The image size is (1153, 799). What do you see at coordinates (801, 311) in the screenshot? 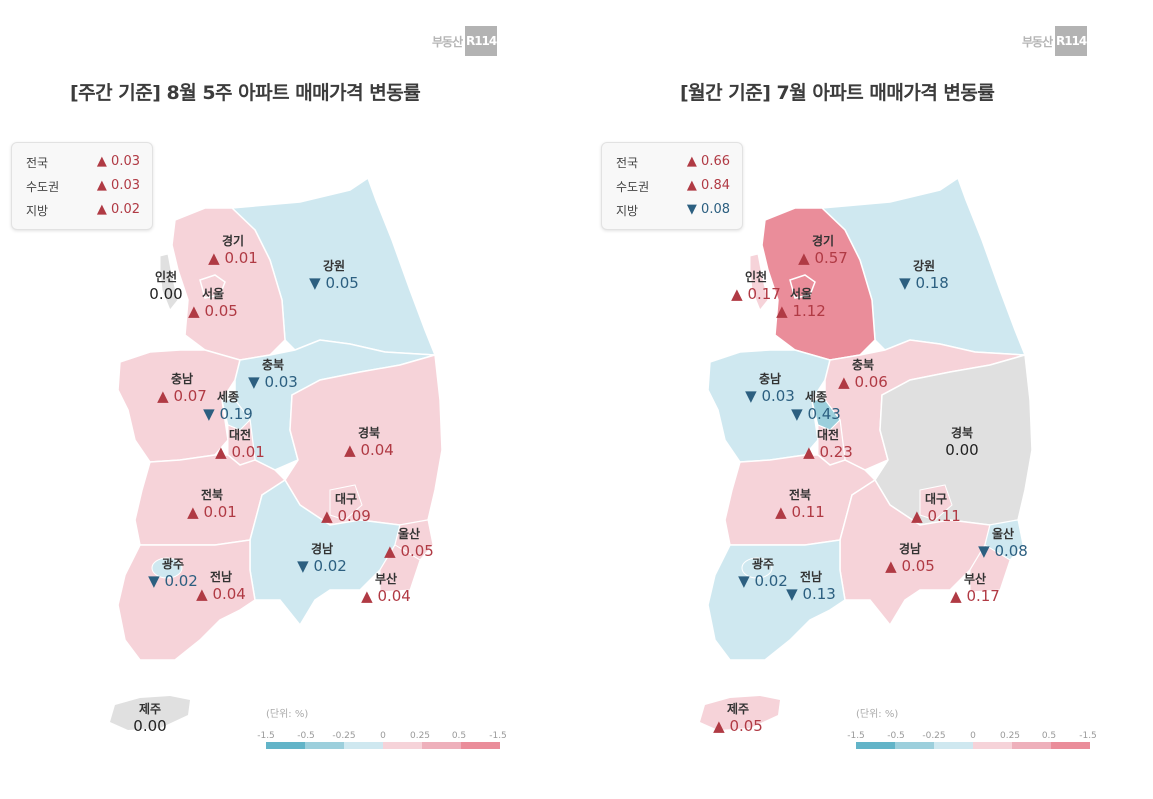
I see `region-value: ▲ 1.12` at bounding box center [801, 311].